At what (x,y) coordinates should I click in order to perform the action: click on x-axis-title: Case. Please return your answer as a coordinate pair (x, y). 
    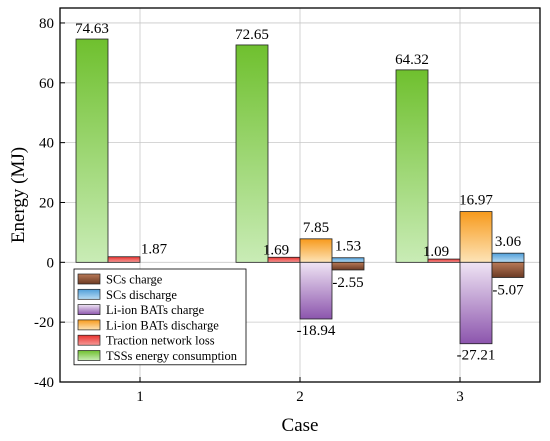
    Looking at the image, I should click on (300, 425).